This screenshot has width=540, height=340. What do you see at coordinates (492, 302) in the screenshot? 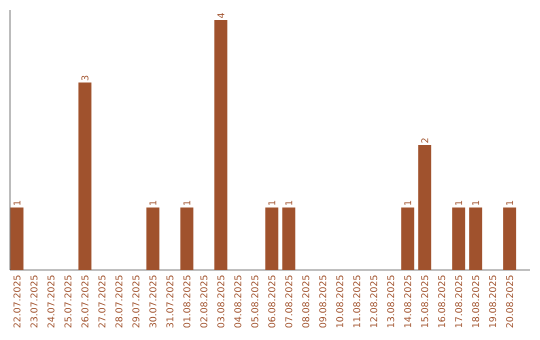
I see `x-tick-label: 19.08.2025` at bounding box center [492, 302].